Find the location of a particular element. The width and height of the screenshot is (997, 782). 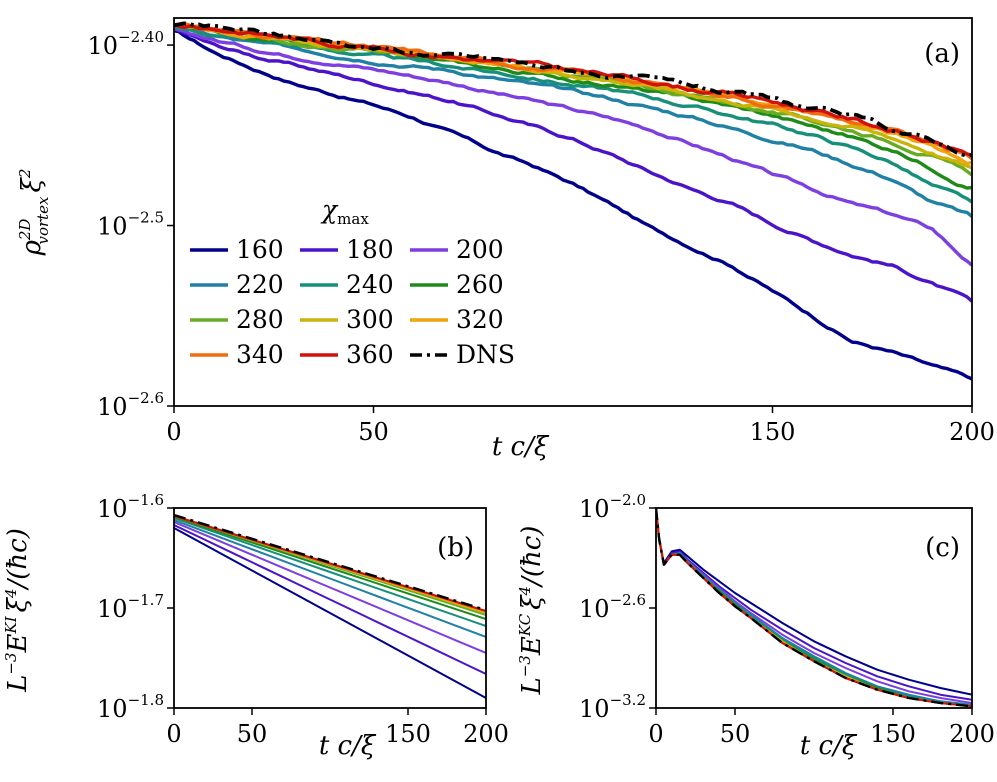

panel-label: (a) is located at coordinates (942, 54).